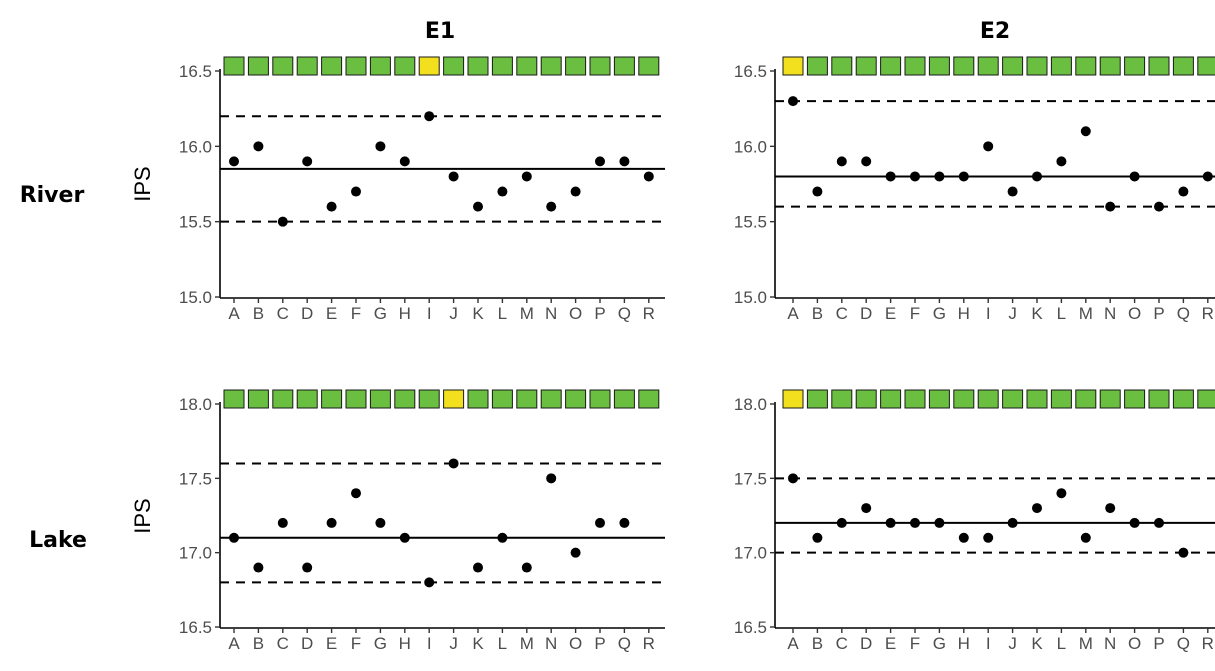 The image size is (1215, 671). Describe the element at coordinates (750, 297) in the screenshot. I see `y-tick-label: 15.0` at that location.